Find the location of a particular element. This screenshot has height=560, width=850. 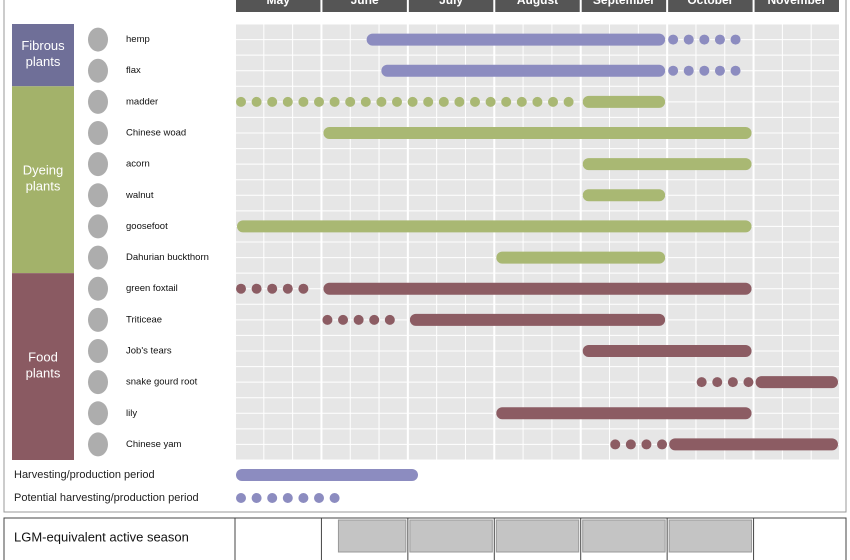

month-label: June is located at coordinates (365, 3).